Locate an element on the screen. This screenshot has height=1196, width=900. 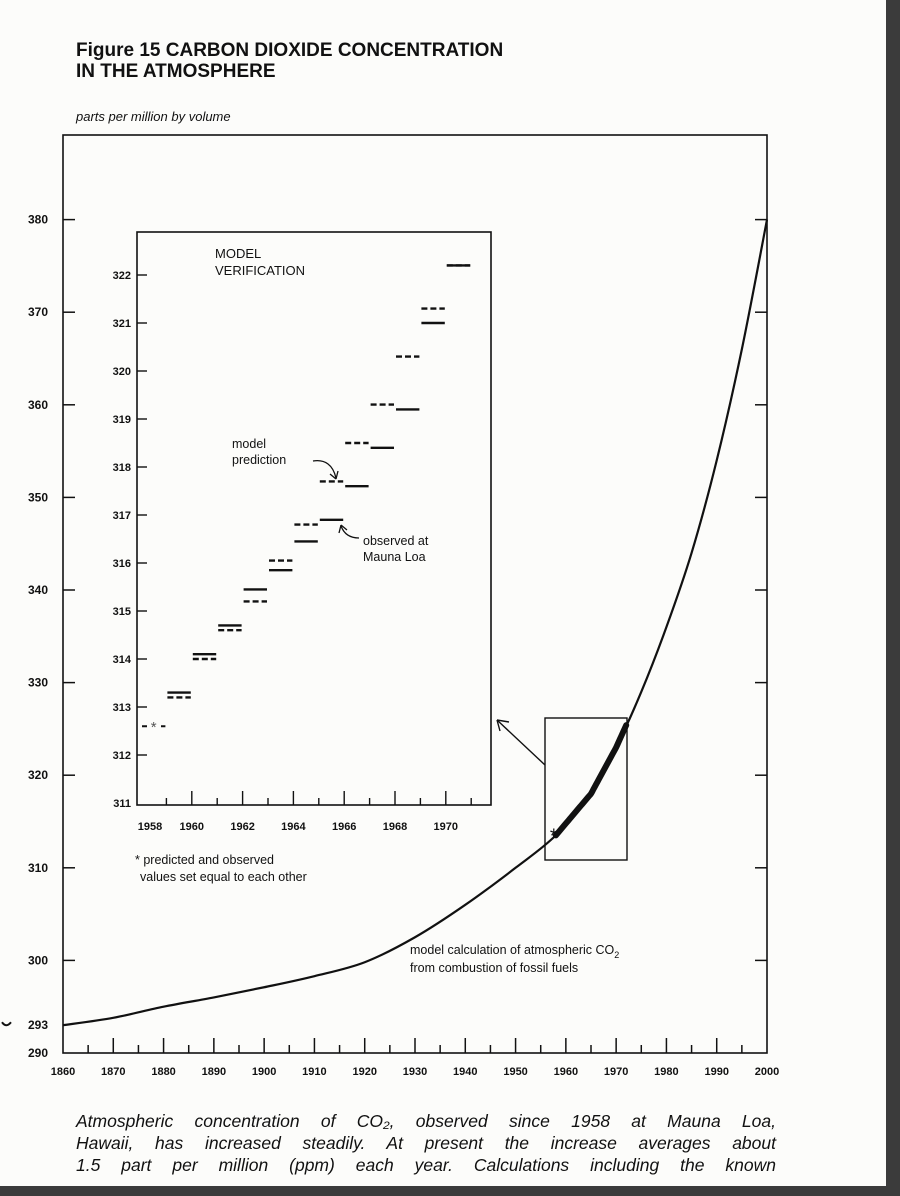
y-tick-label-293: 293 is located at coordinates (38, 1025).